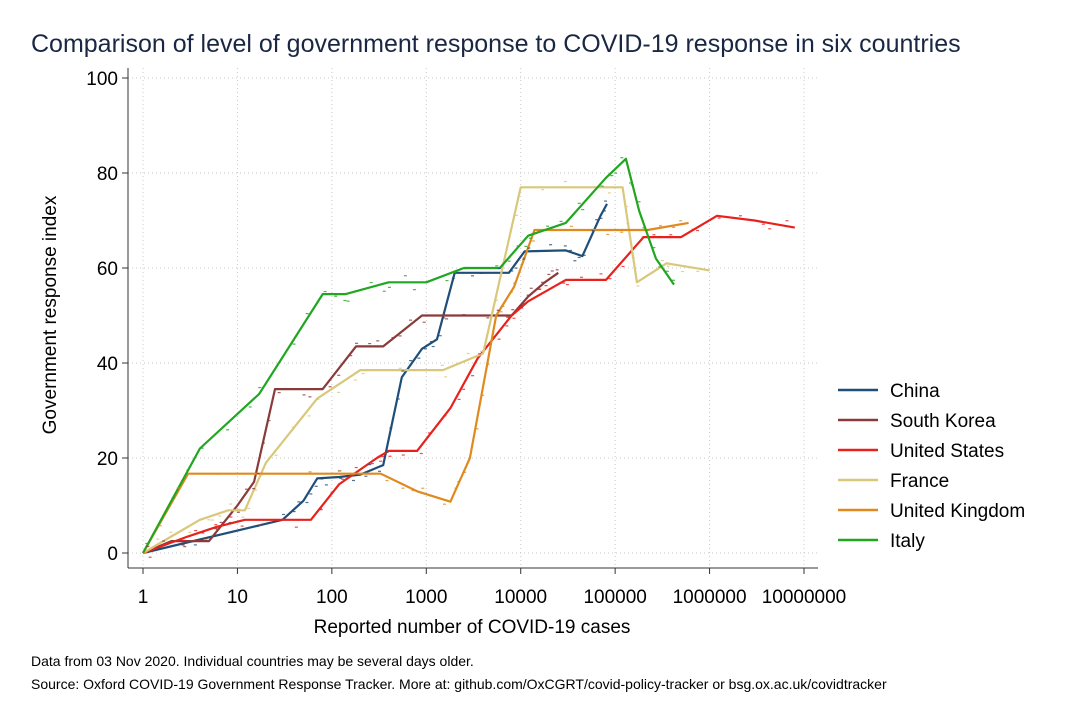 The width and height of the screenshot is (1083, 722). Describe the element at coordinates (107, 174) in the screenshot. I see `y-tick-label-4: 80` at that location.